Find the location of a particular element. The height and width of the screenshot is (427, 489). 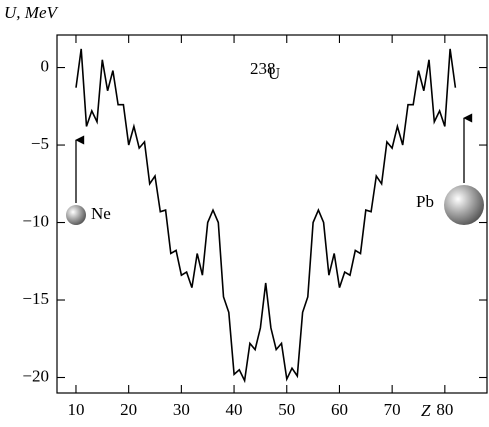

isotope-symbol: U is located at coordinates (274, 73).